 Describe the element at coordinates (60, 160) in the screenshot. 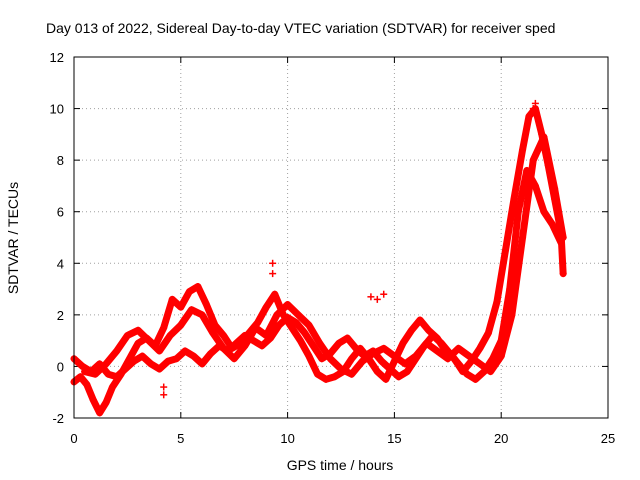

I see `y-tick-label: 8` at that location.